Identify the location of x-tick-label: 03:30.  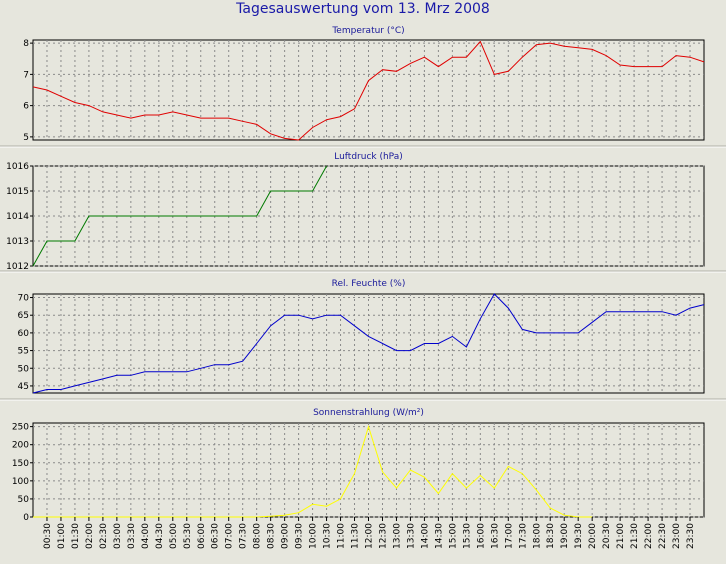
(132, 536).